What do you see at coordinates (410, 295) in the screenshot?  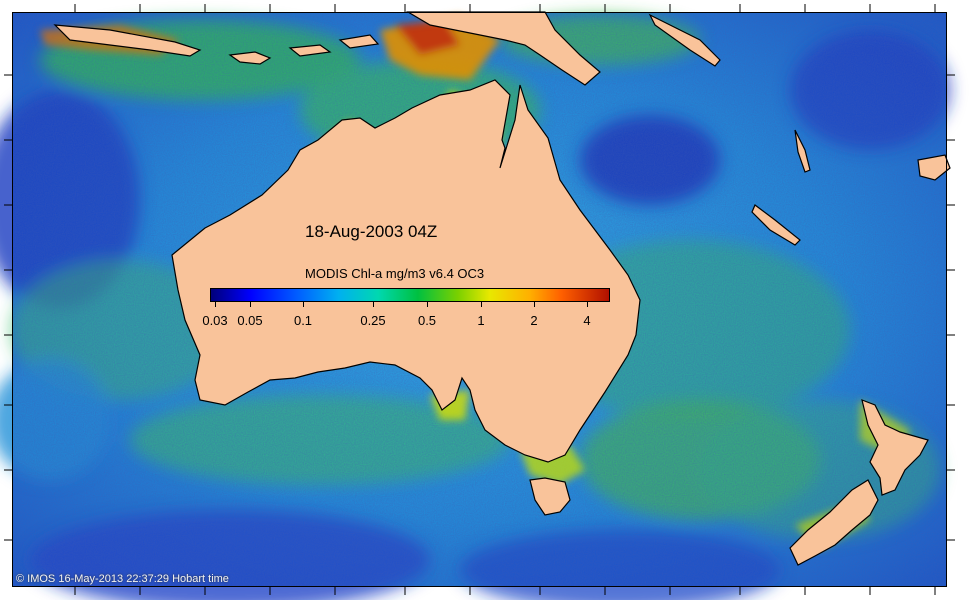 I see `colorbar` at bounding box center [410, 295].